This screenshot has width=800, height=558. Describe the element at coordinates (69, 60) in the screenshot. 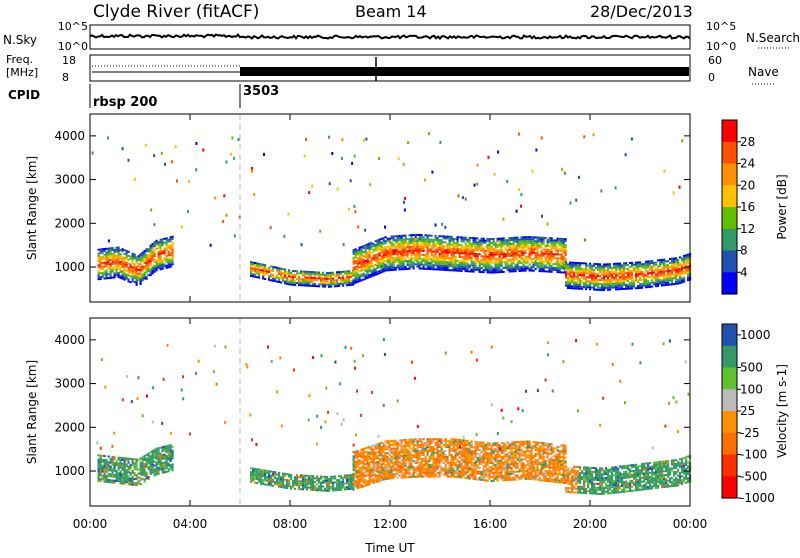

I see `freq-tick-top: 18` at that location.